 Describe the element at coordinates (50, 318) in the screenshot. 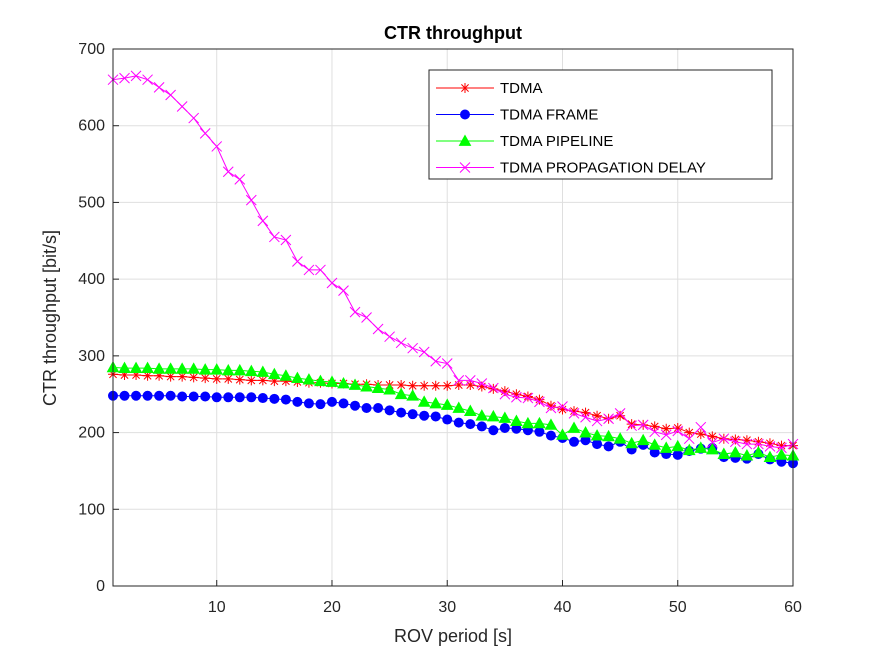

I see `y-axis-label: CTR throughput [bit/s]` at that location.